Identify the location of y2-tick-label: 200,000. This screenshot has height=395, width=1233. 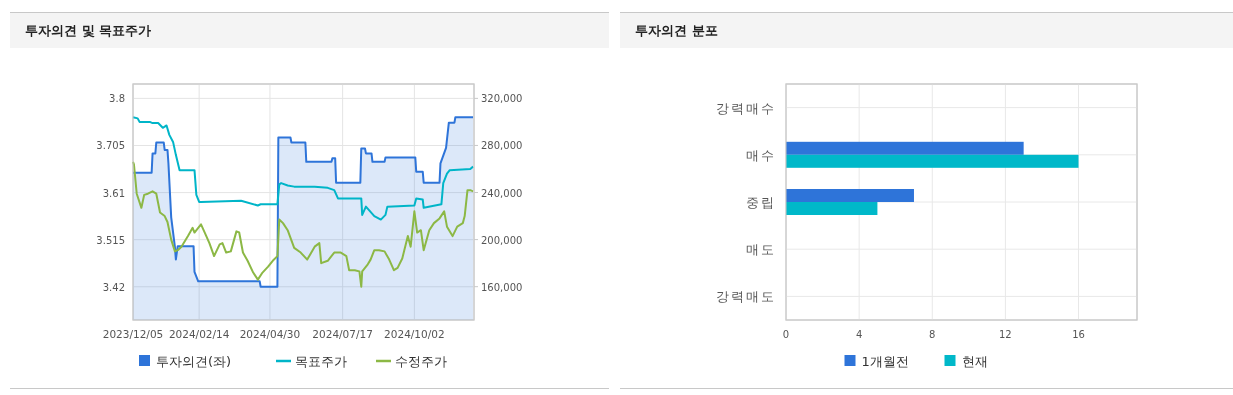
(502, 240).